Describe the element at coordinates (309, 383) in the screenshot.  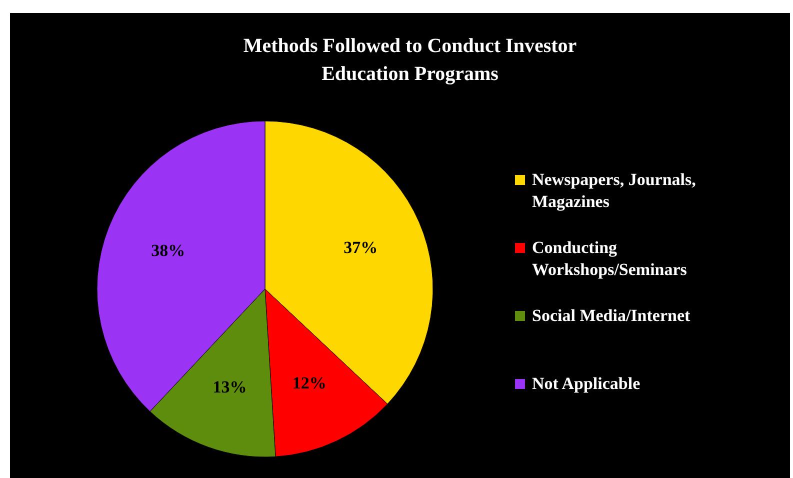
I see `data-label: 12%` at that location.